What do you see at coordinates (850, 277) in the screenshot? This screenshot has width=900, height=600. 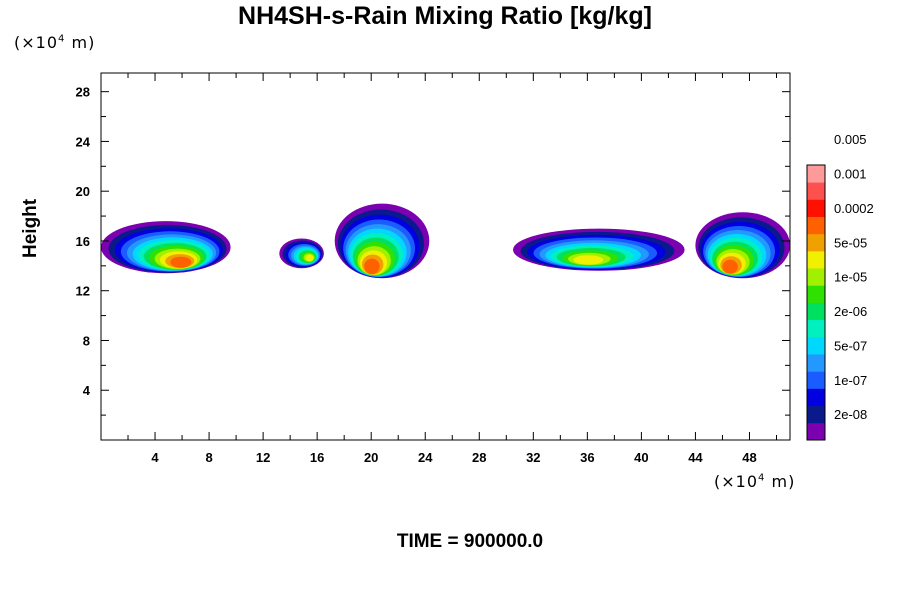 I see `colorbar-label: 1e-05` at bounding box center [850, 277].